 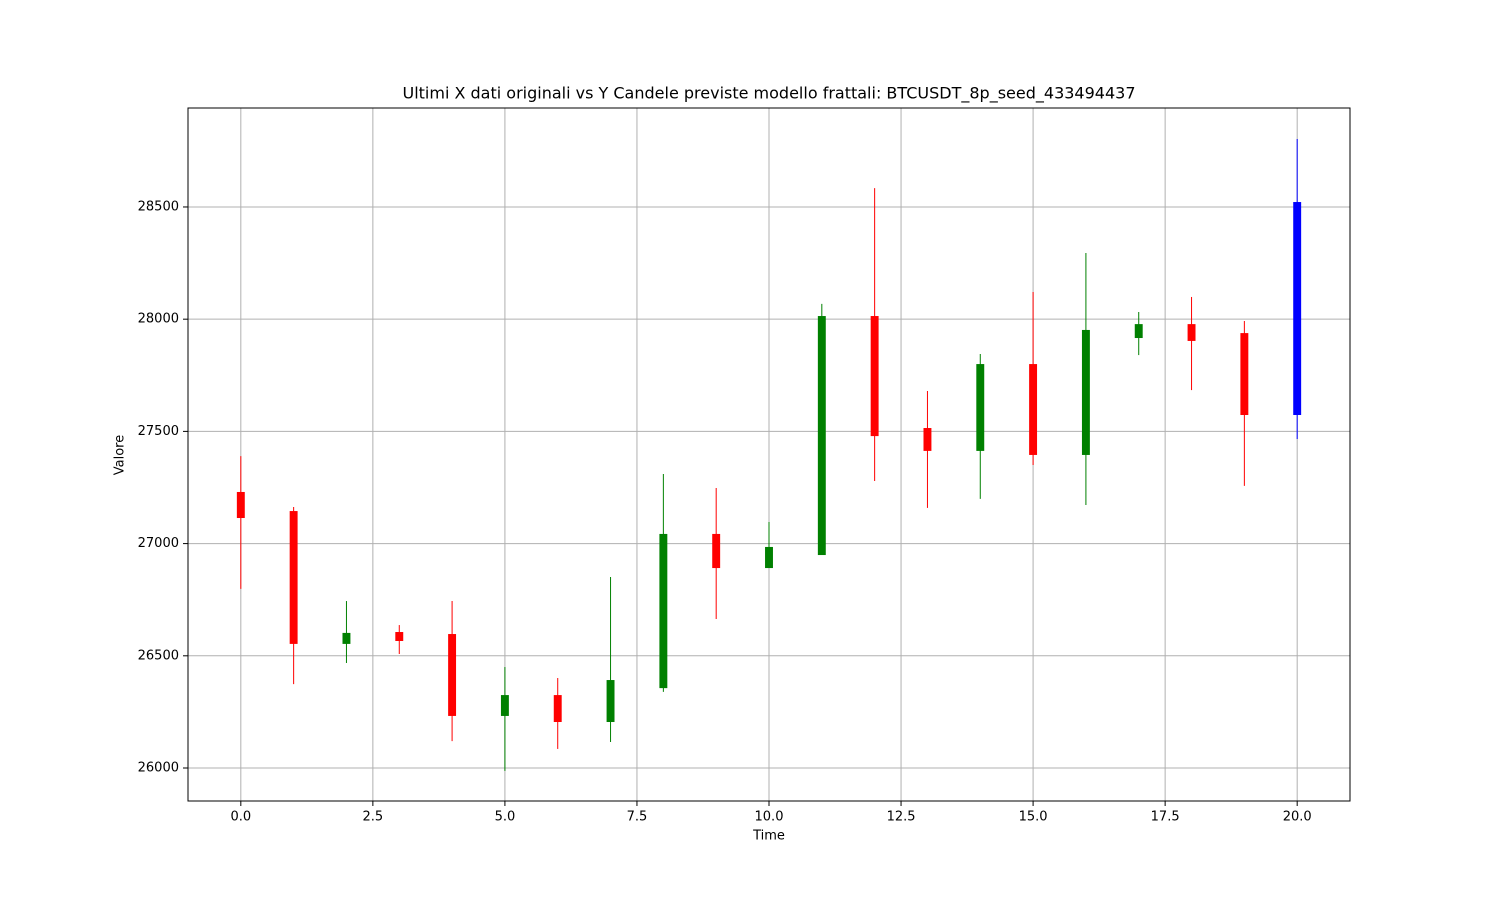 What do you see at coordinates (505, 817) in the screenshot?
I see `x-tick-label: 5.0` at bounding box center [505, 817].